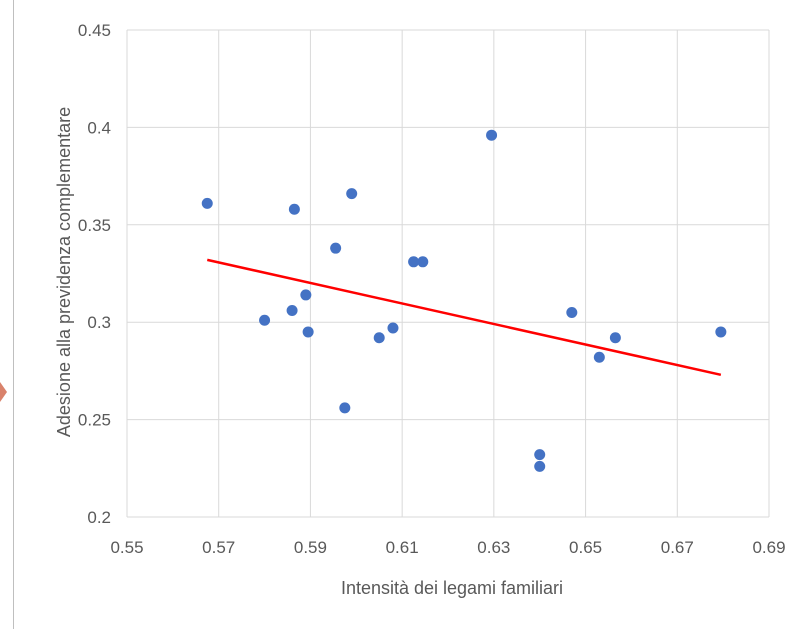  I want to click on left-edge-border, so click(7, 314).